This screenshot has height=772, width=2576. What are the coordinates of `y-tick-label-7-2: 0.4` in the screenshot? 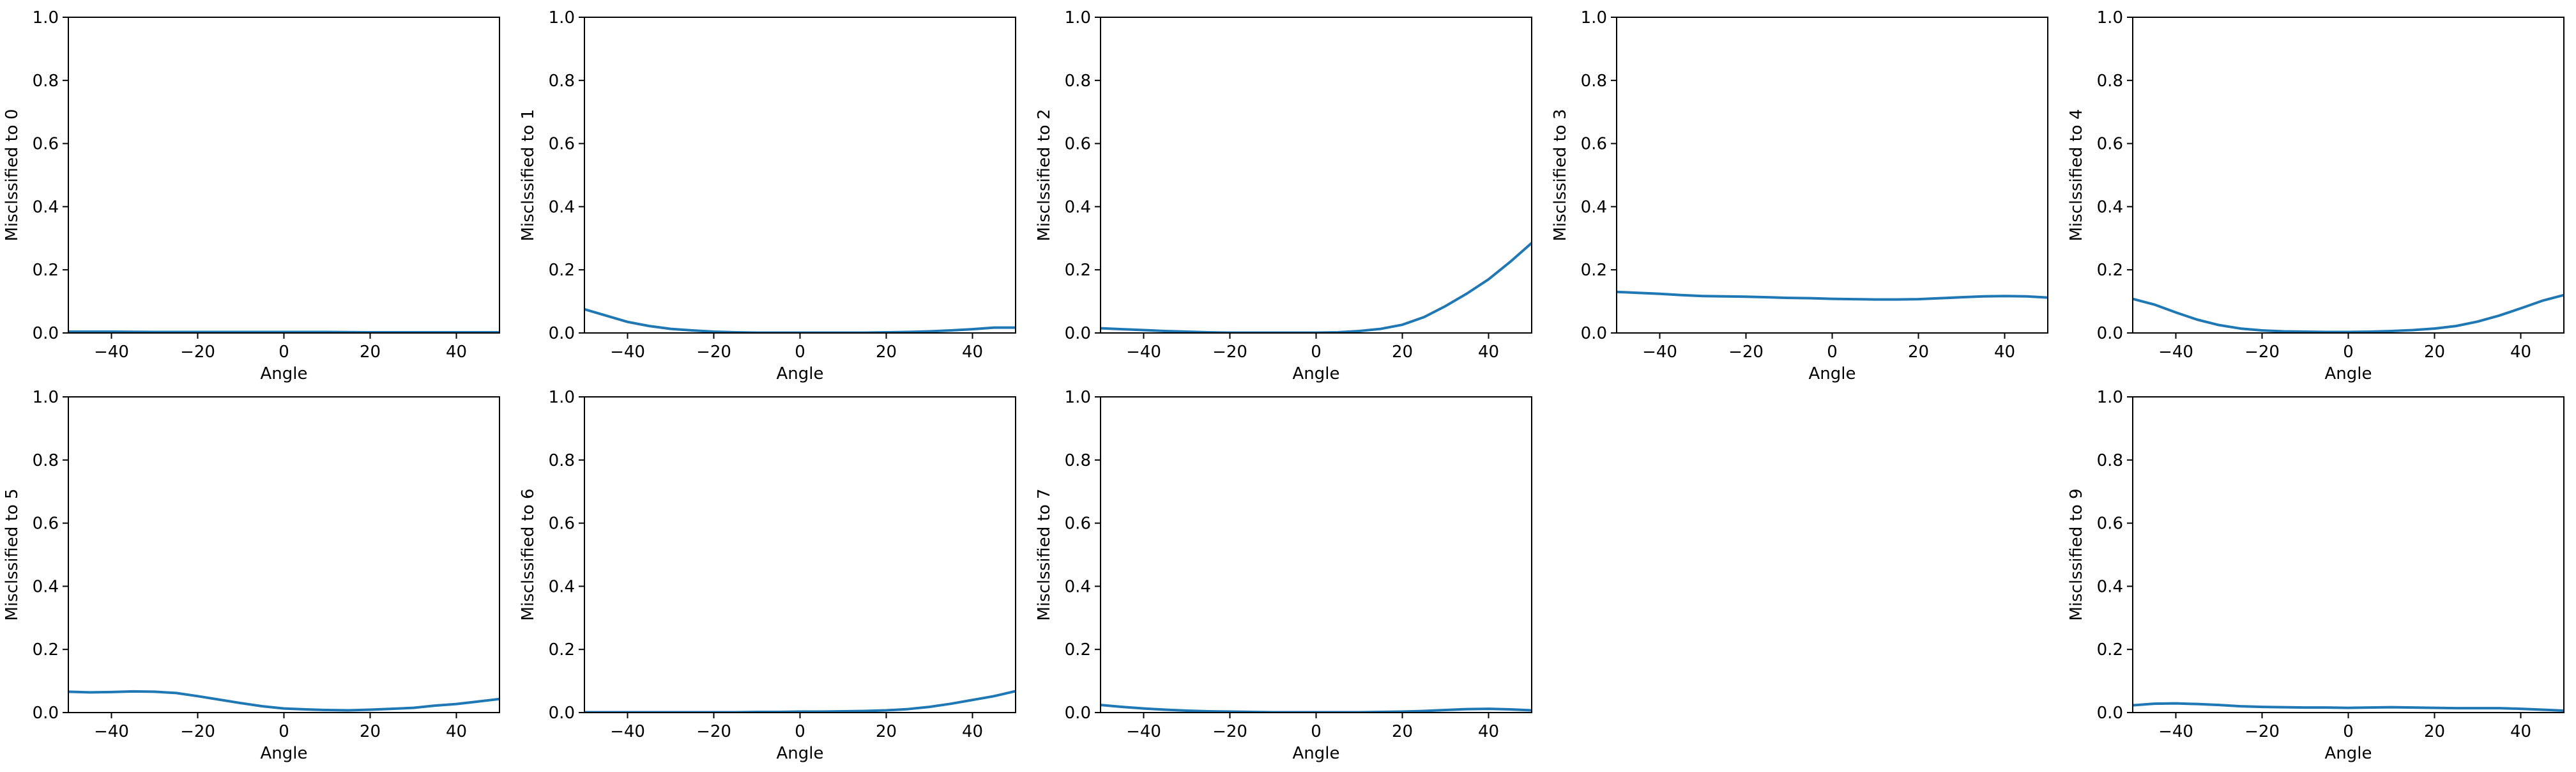 It's located at (1078, 586).